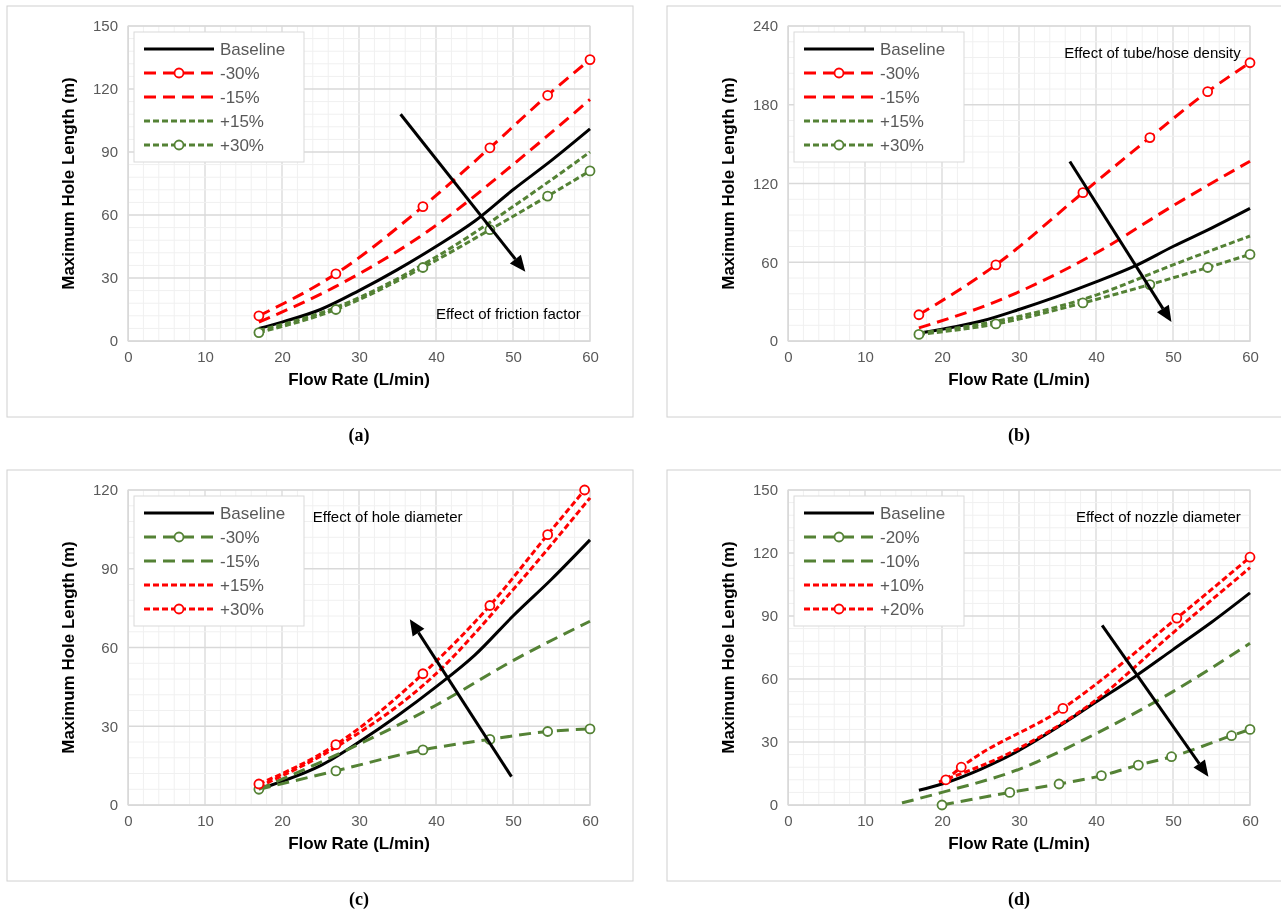 This screenshot has width=1281, height=919. I want to click on legend-label: +20%, so click(902, 609).